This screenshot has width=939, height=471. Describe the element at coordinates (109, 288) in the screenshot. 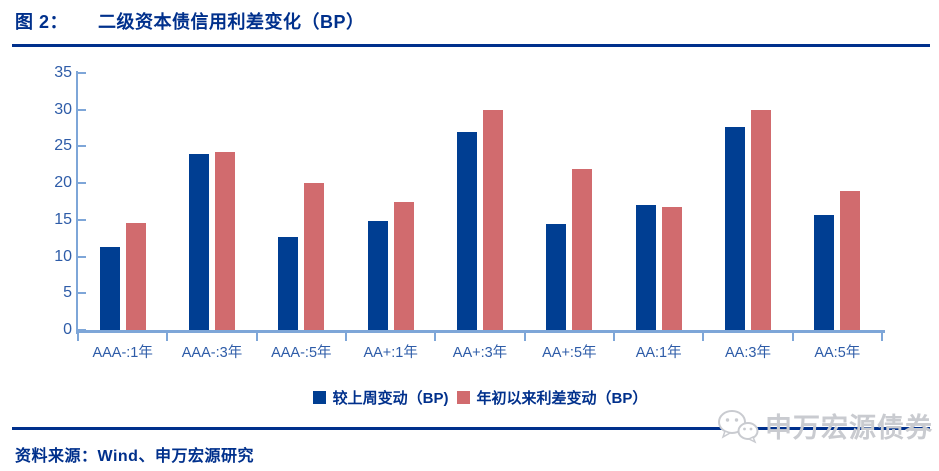

I see `bar-week-AAA-:1年` at that location.